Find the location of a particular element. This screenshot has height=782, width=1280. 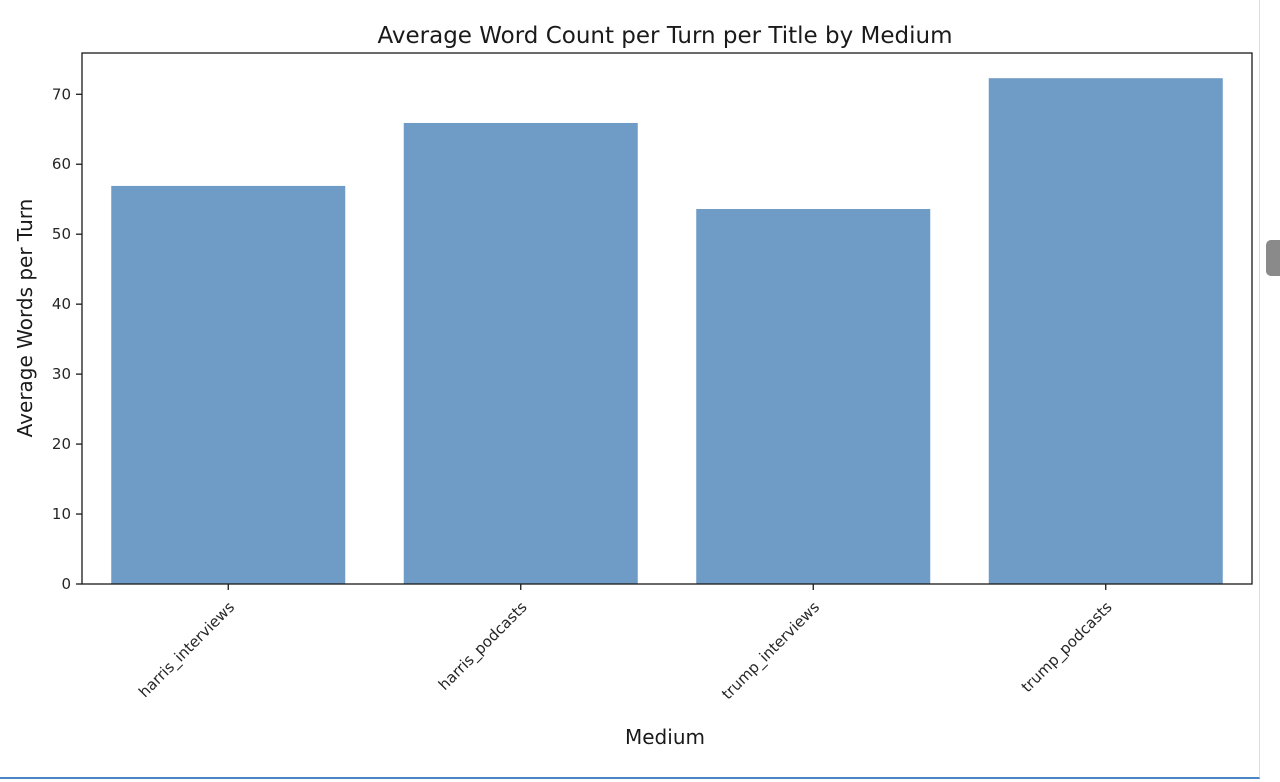

y-tick-label: 40 is located at coordinates (61, 304).